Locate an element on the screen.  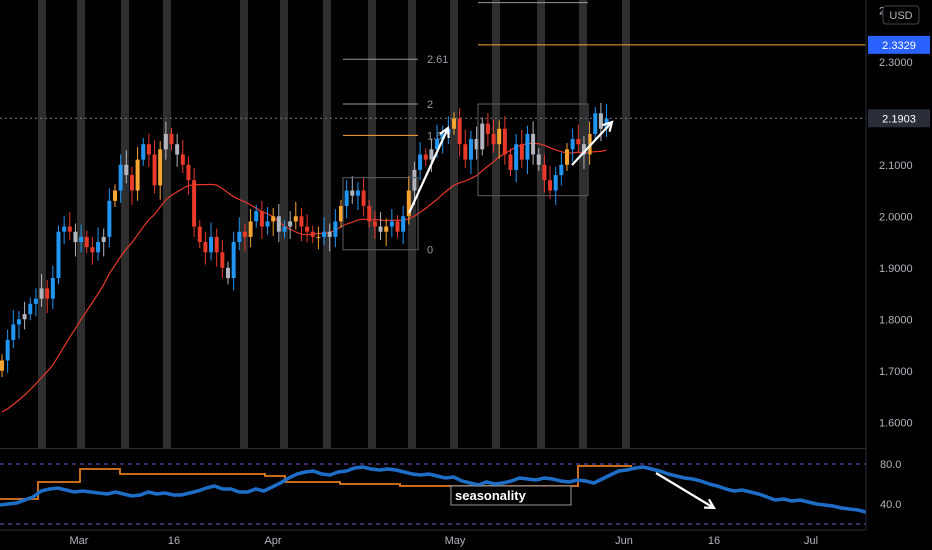
price-tick-label: 2.3000 is located at coordinates (896, 63).